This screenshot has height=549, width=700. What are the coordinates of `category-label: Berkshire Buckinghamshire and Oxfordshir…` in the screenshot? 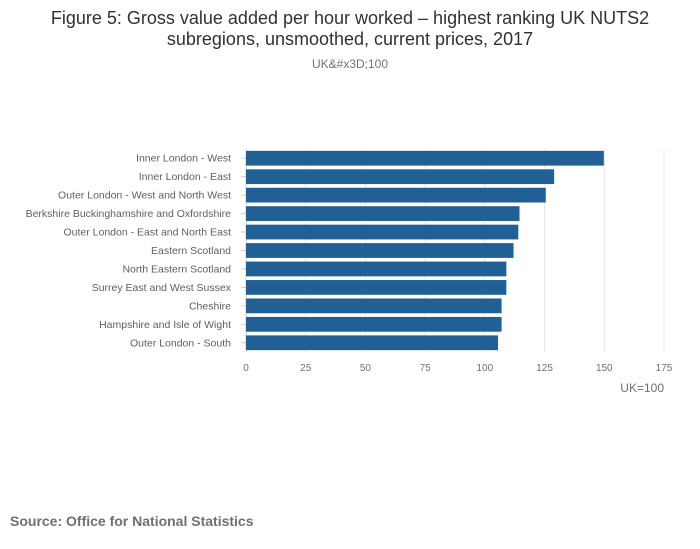 It's located at (129, 214).